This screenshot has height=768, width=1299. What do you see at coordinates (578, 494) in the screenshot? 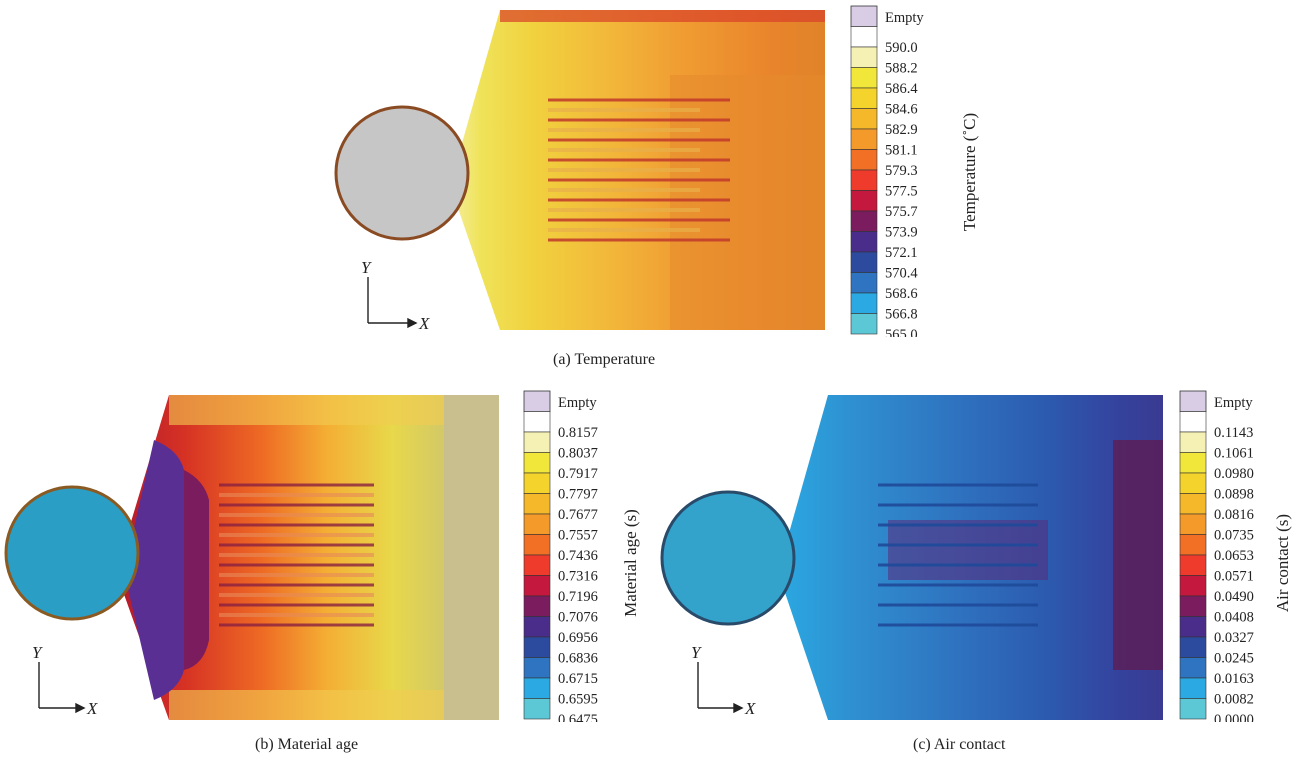
I see `b-colorbar-tick-label: 0.7797` at bounding box center [578, 494].